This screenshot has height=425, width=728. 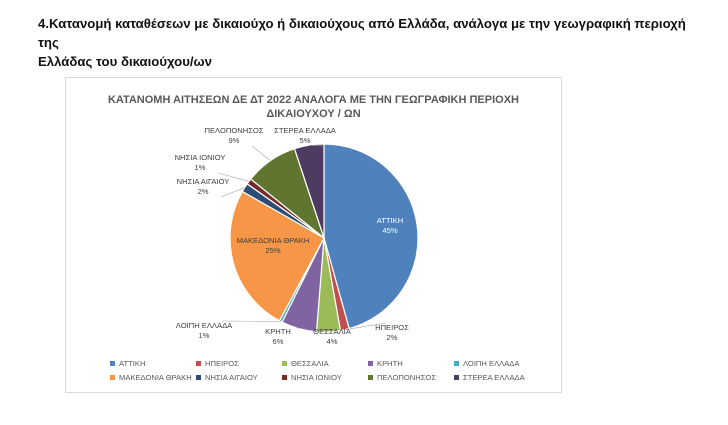 I want to click on data-label-αττικη: ΑΤΤΙΚΗ 45%, so click(x=390, y=226).